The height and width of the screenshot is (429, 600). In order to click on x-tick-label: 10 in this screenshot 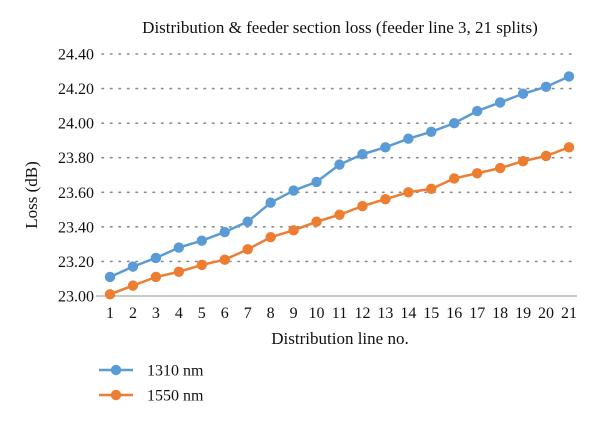, I will do `click(317, 313)`.